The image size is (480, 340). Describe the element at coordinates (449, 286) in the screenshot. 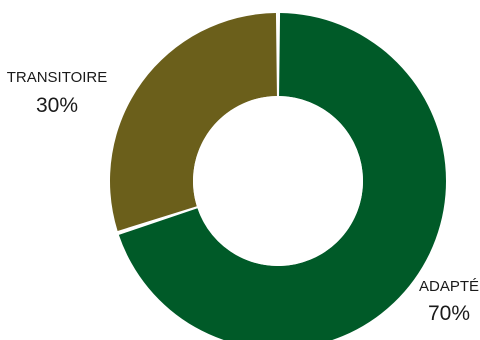

I see `slice-label-adapte: ADAPTÉ` at that location.